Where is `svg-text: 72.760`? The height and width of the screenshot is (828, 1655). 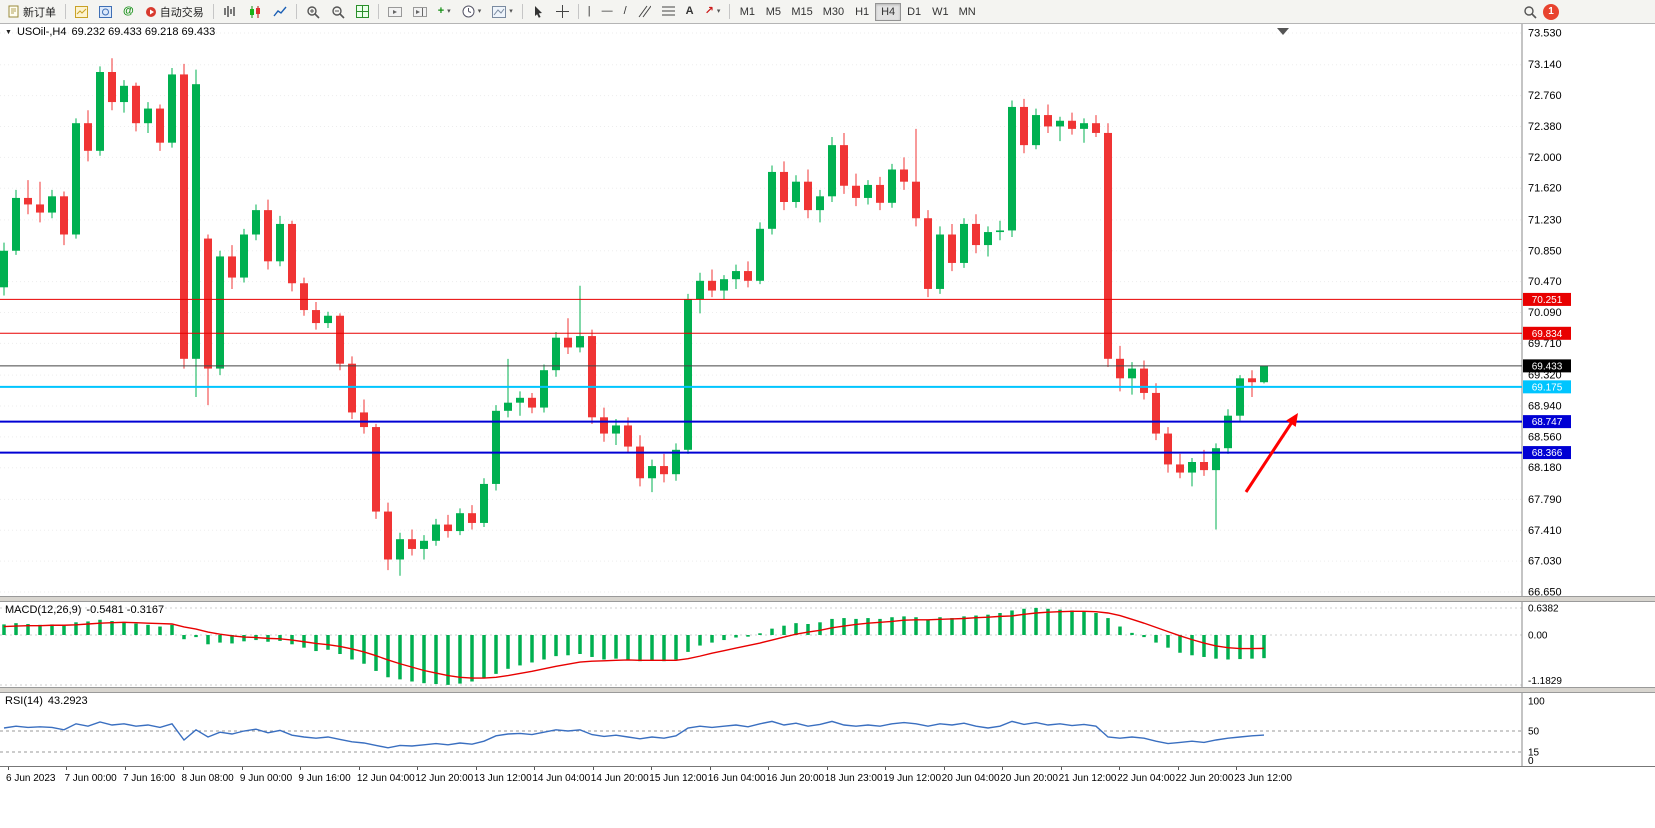
svg-text: 72.760 is located at coordinates (1545, 96).